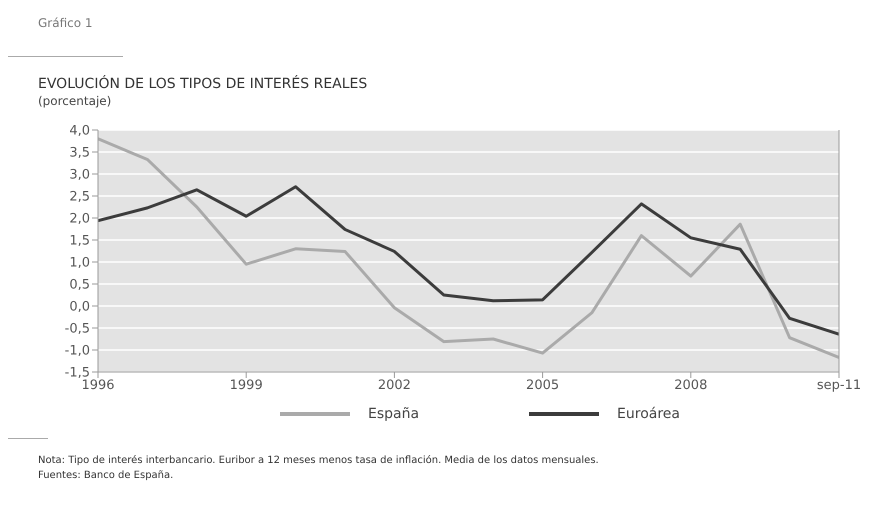 The height and width of the screenshot is (507, 890). I want to click on text: Nota: Tipo de interés interbancario. Euribor a 12 meses menos tasa de inflación. Media de los datos mensuales., so click(318, 461).